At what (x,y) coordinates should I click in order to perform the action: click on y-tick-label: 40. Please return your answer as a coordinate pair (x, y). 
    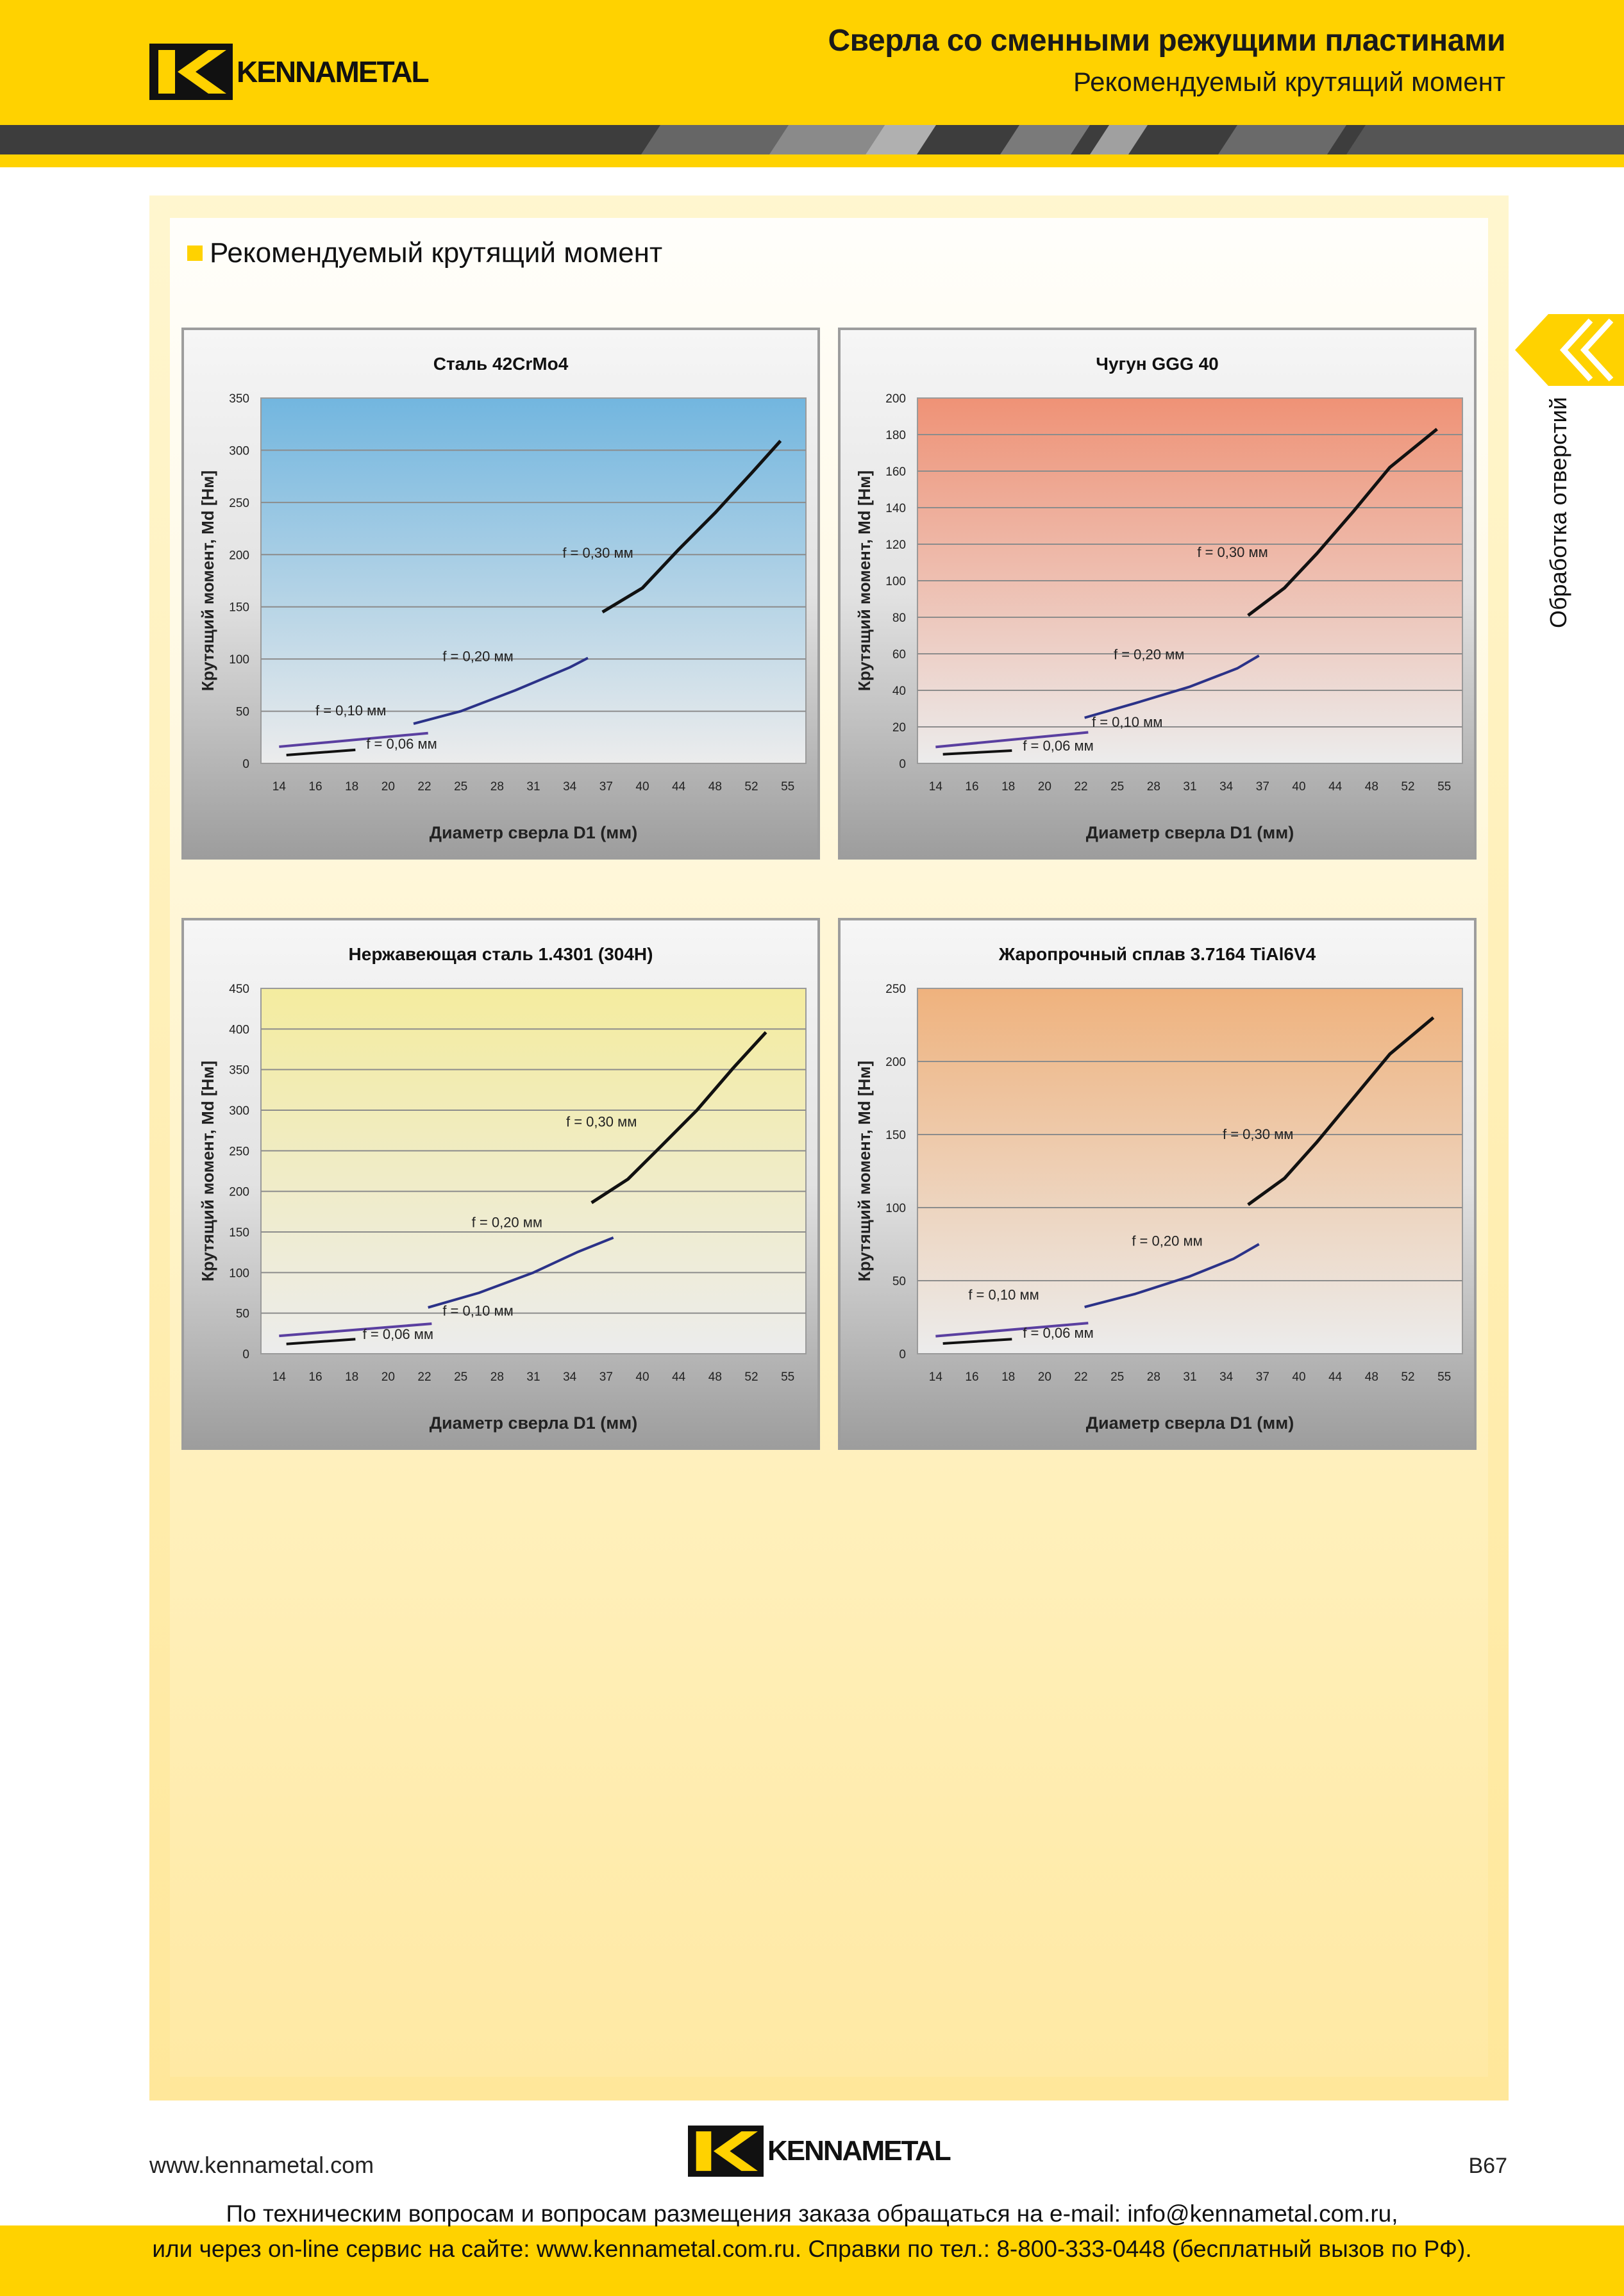
    Looking at the image, I should click on (899, 691).